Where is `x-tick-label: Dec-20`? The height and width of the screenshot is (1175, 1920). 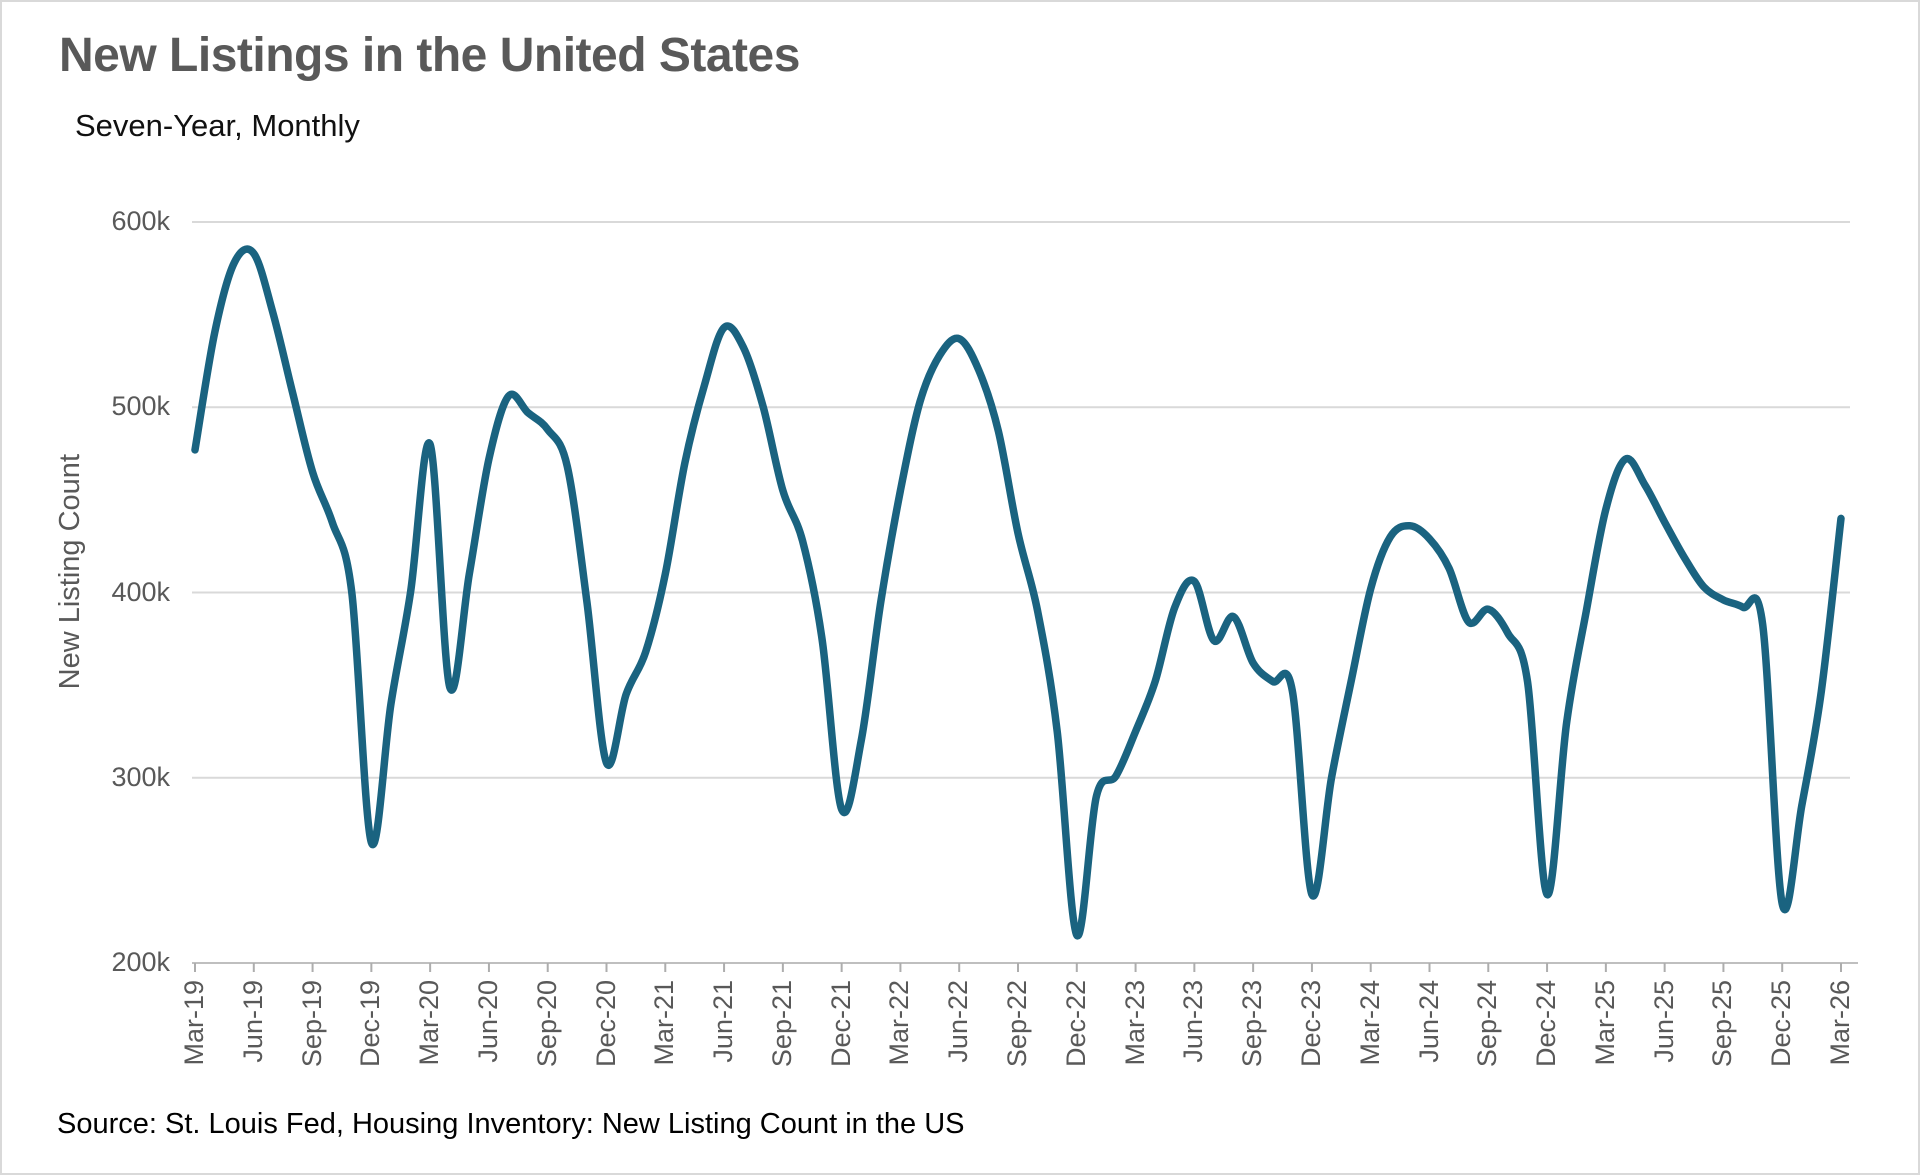 x-tick-label: Dec-20 is located at coordinates (605, 1024).